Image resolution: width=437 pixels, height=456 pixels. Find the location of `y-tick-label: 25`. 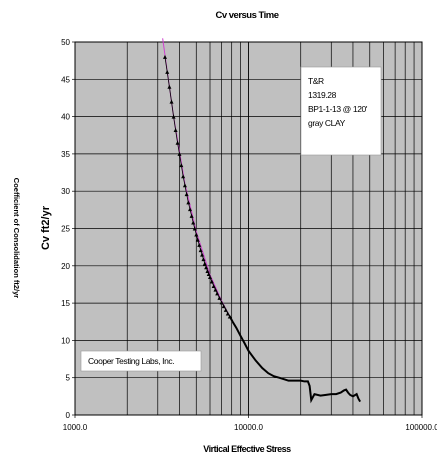

y-tick-label: 25 is located at coordinates (65, 229).